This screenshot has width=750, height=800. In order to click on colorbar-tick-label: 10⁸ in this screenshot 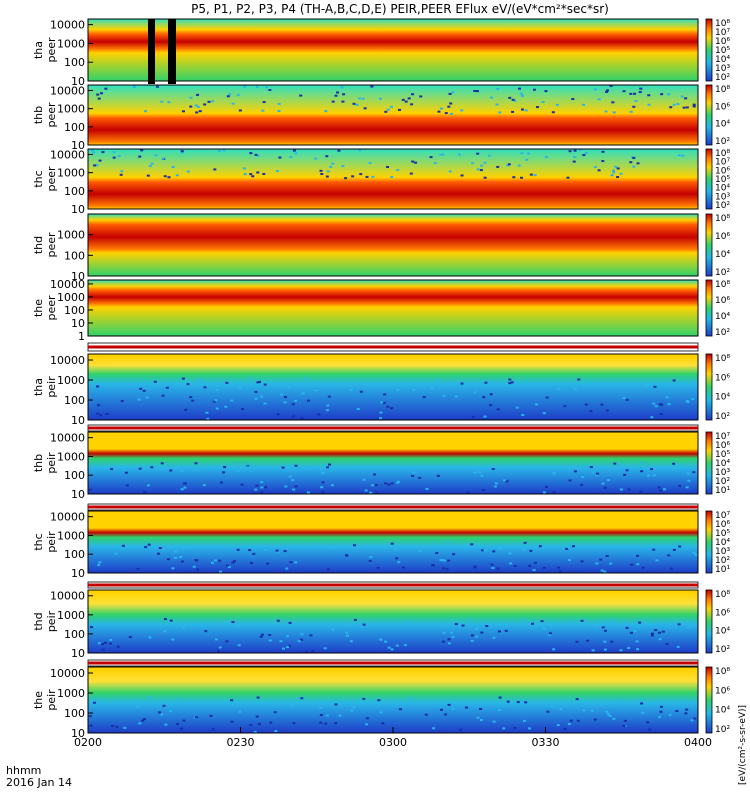, I will do `click(722, 359)`.